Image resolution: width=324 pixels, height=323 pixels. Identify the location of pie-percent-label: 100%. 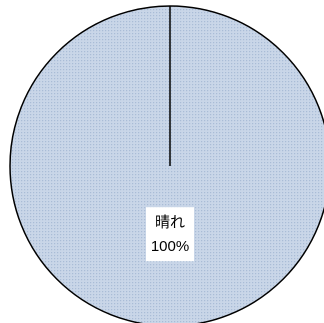
(170, 246).